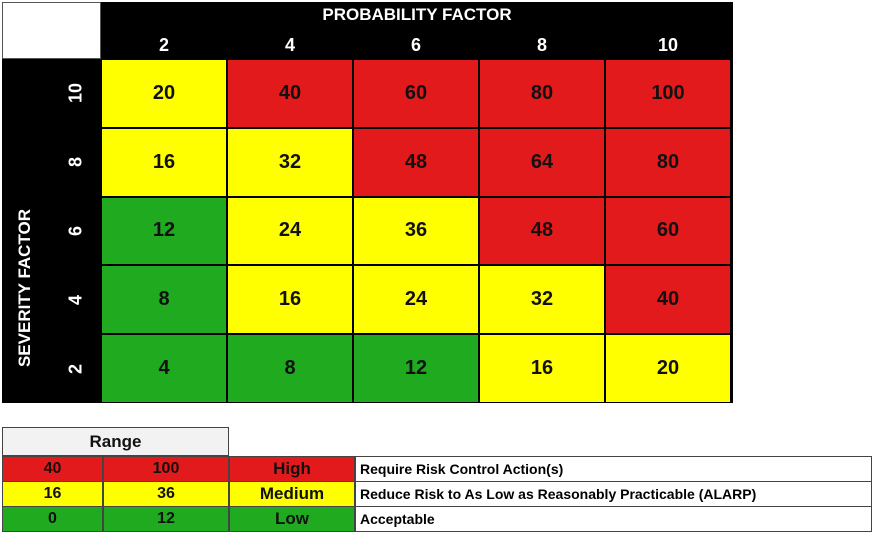 The width and height of the screenshot is (875, 537). I want to click on risk-description: Require Risk Control Action(s), so click(613, 469).